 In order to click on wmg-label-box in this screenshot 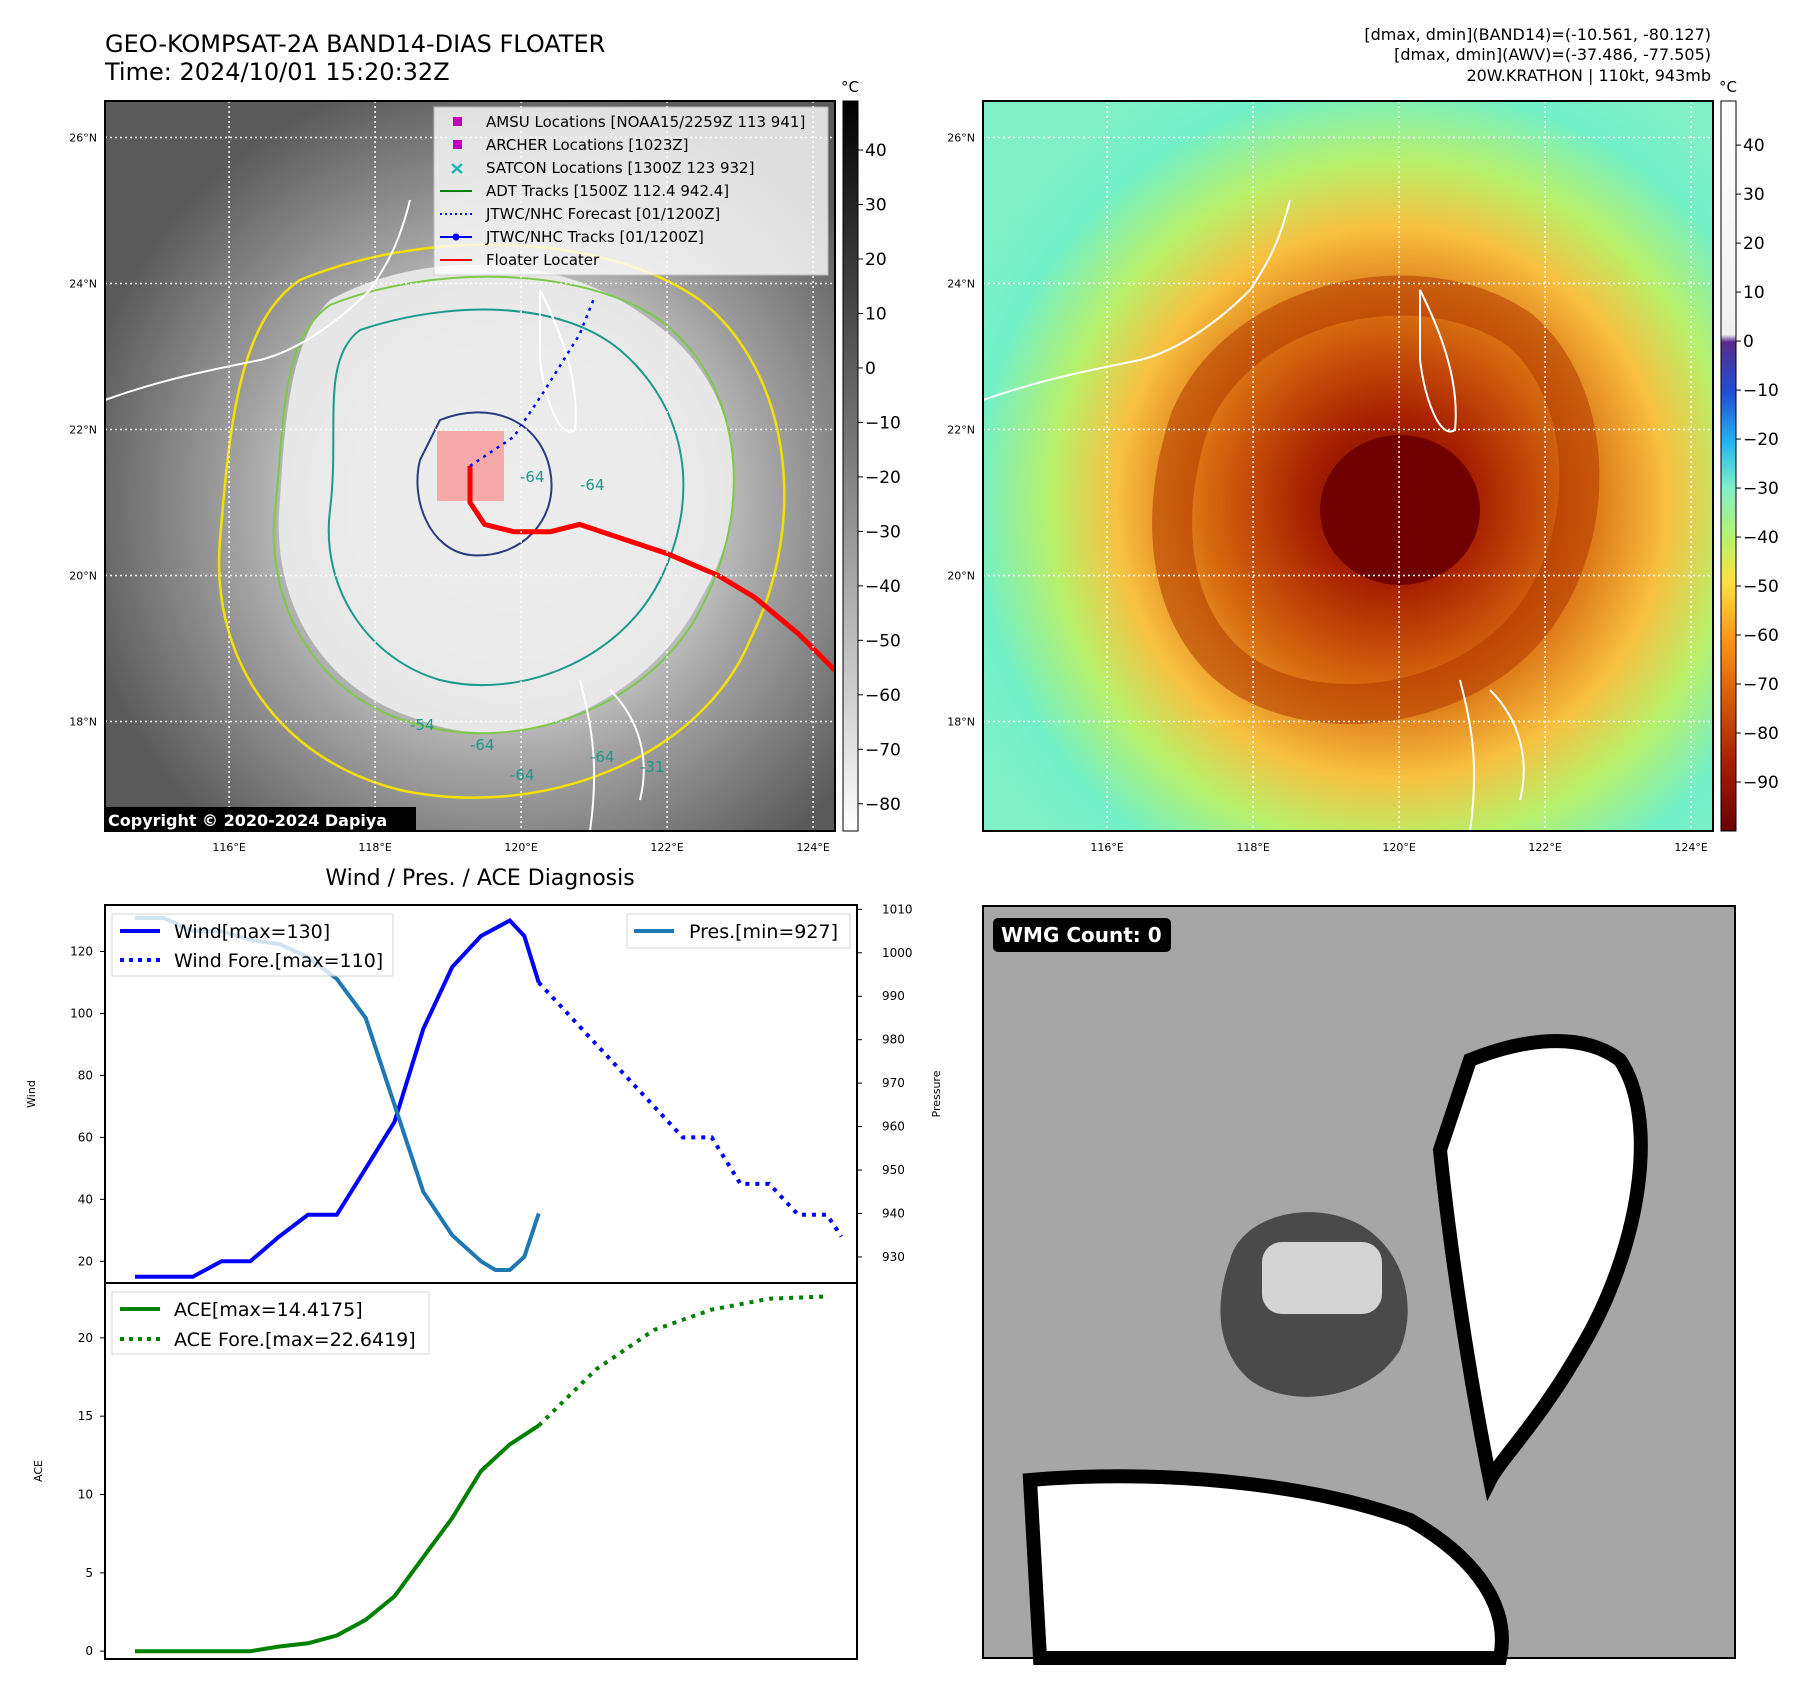, I will do `click(1082, 935)`.